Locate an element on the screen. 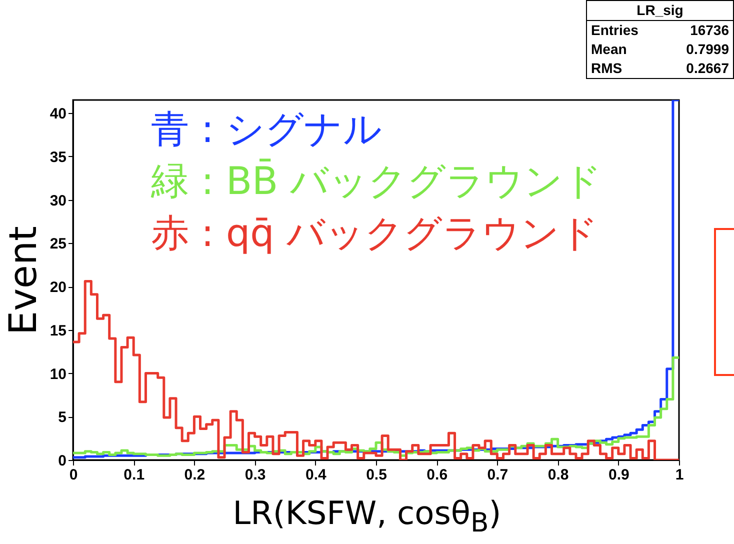  x-tick-label: 0.7 is located at coordinates (497, 475).